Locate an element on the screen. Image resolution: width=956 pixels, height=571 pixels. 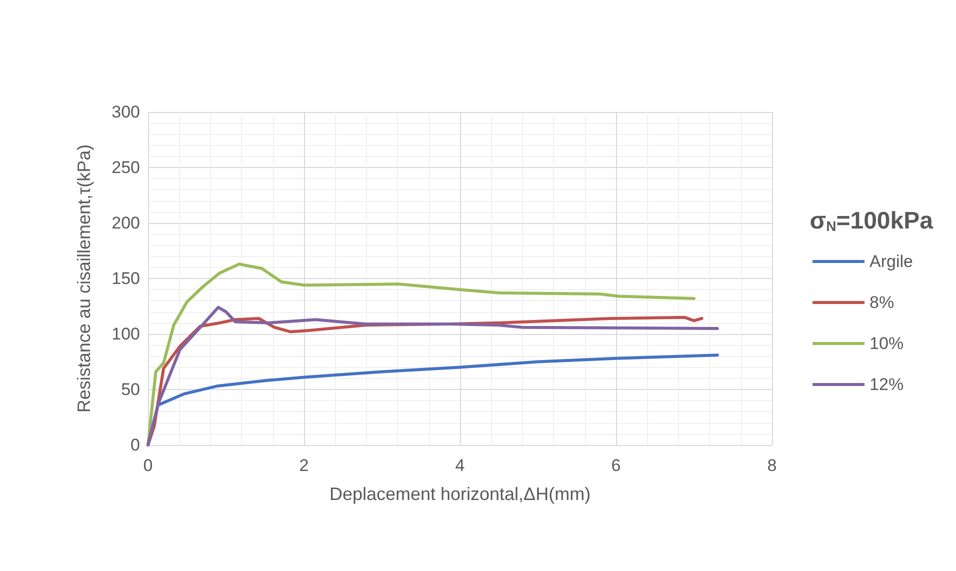
y-tick-label: 200 is located at coordinates (126, 223).